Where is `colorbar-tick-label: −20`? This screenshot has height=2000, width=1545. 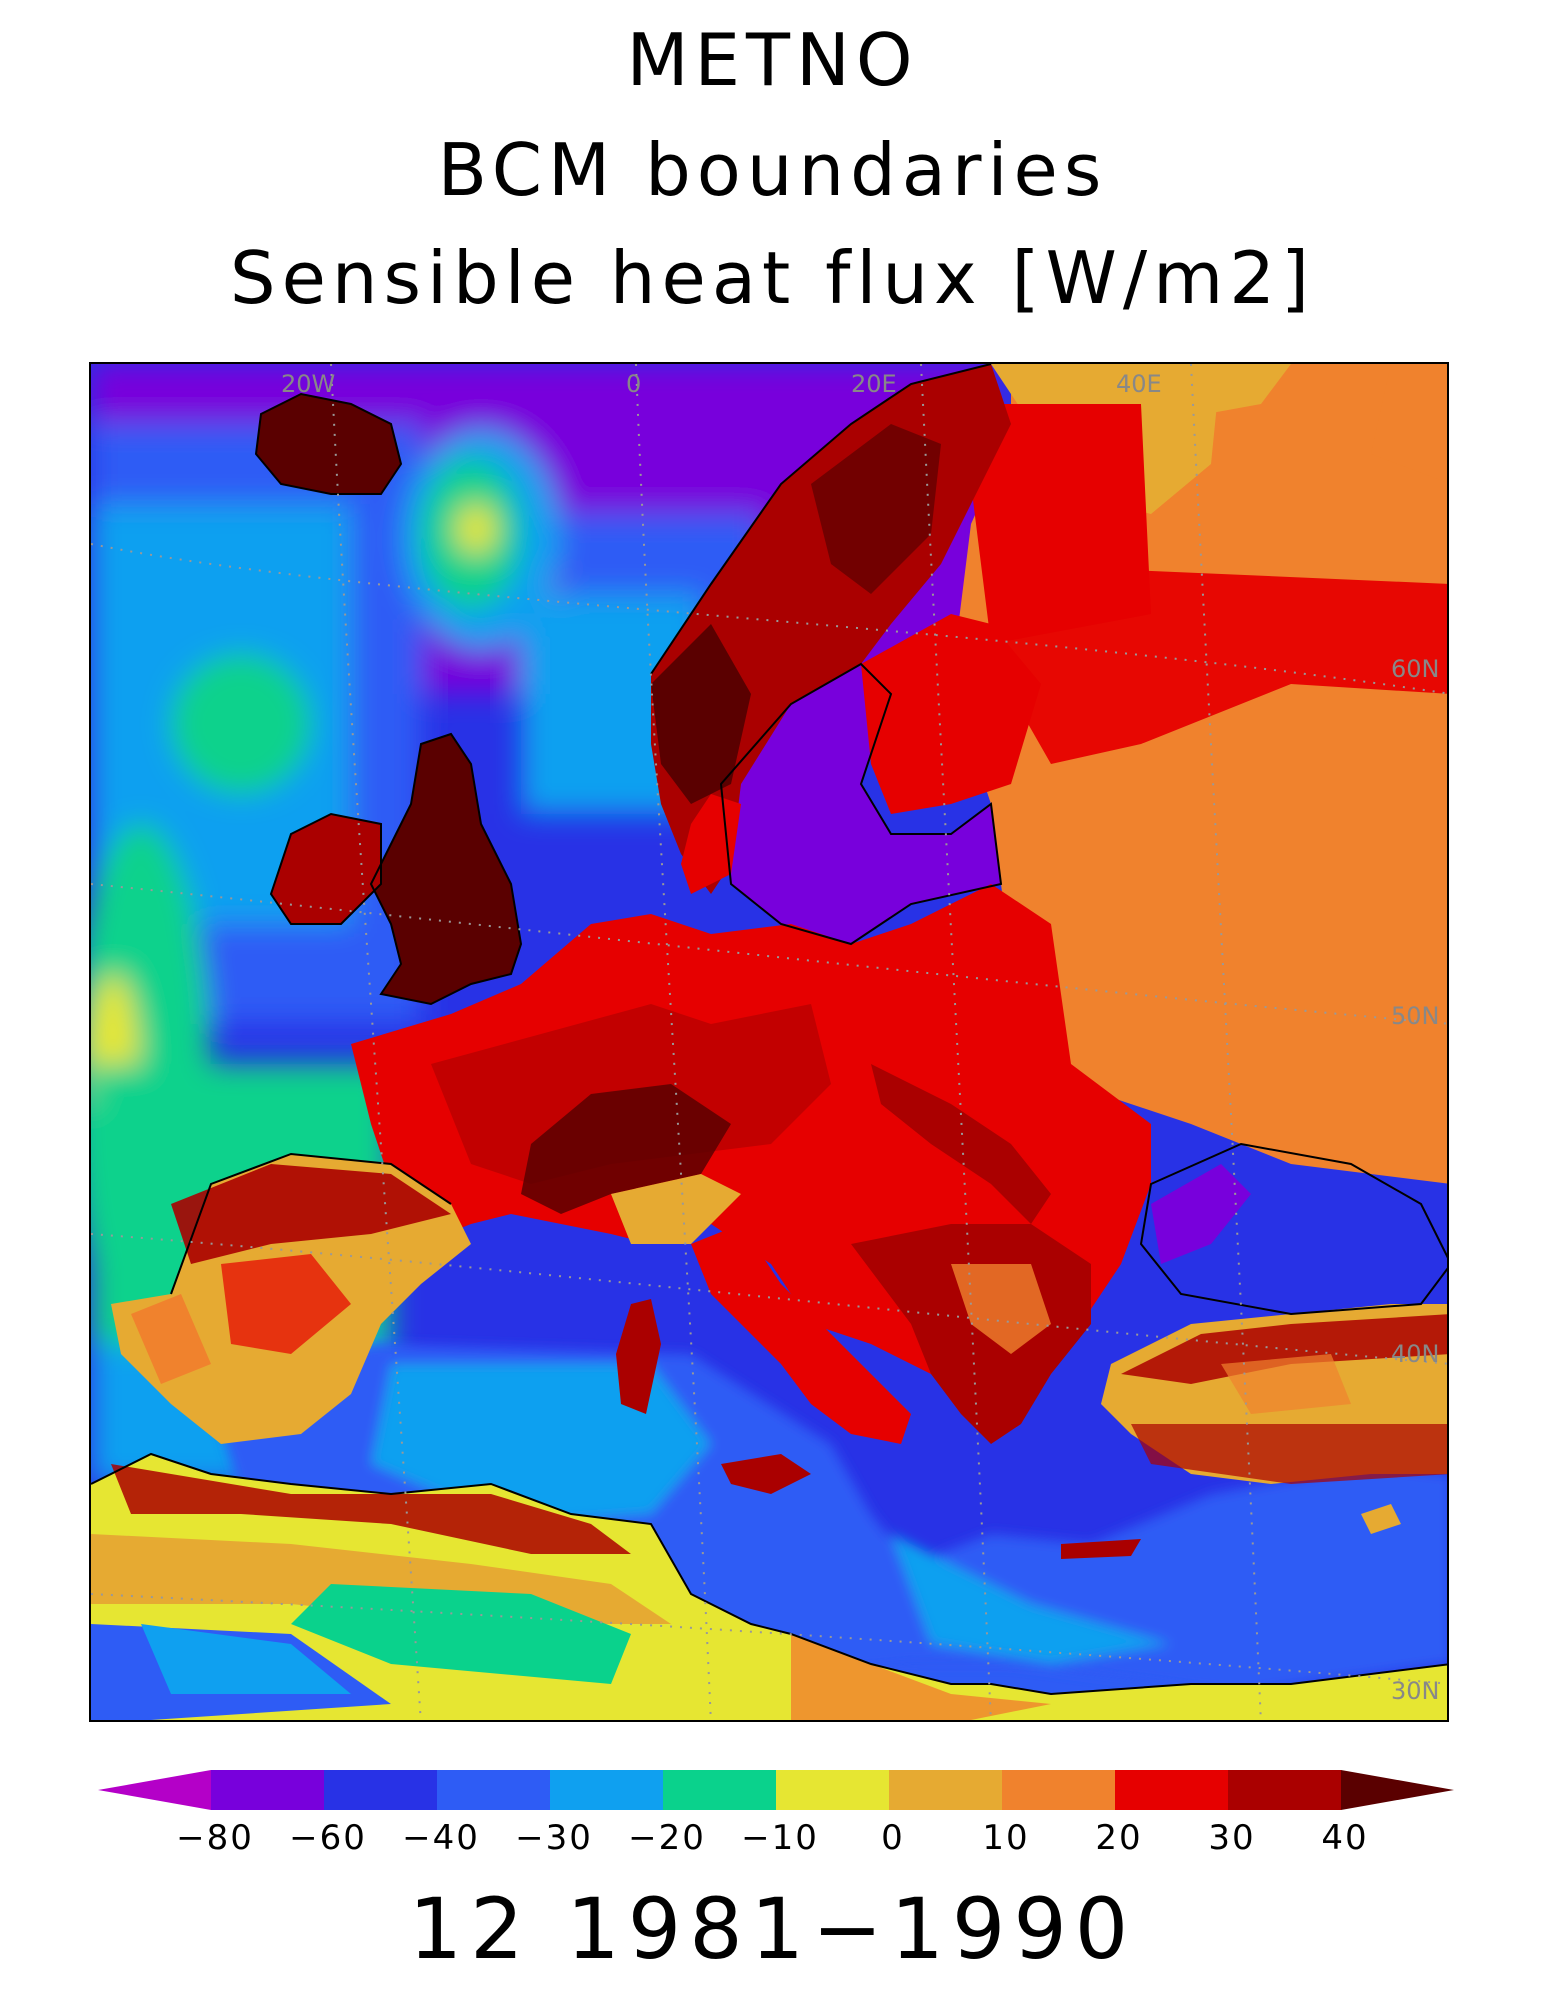 colorbar-tick-label: −20 is located at coordinates (667, 1838).